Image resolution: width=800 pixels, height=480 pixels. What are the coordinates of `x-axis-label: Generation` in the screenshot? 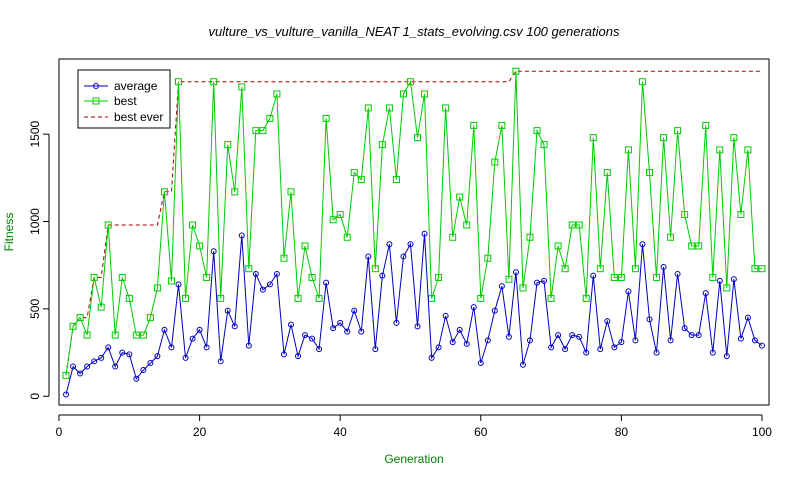 It's located at (413, 459).